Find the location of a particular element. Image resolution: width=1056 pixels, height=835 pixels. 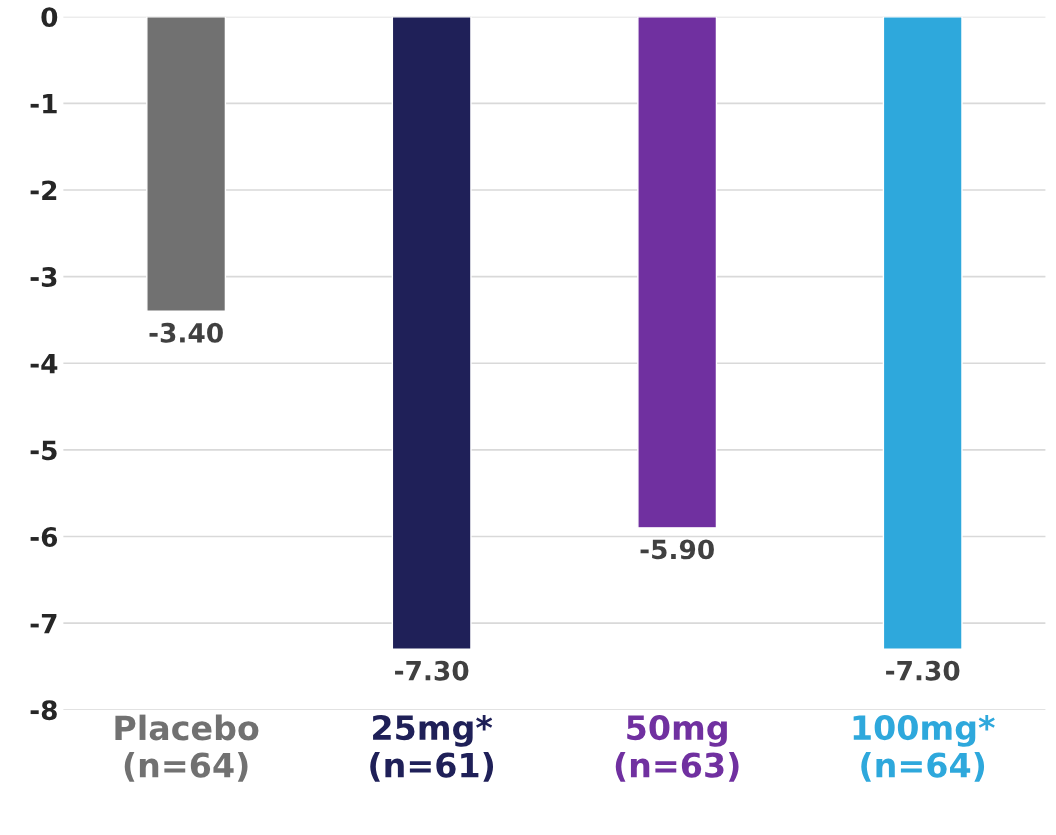

y-tick-label: -7 is located at coordinates (43, 623).